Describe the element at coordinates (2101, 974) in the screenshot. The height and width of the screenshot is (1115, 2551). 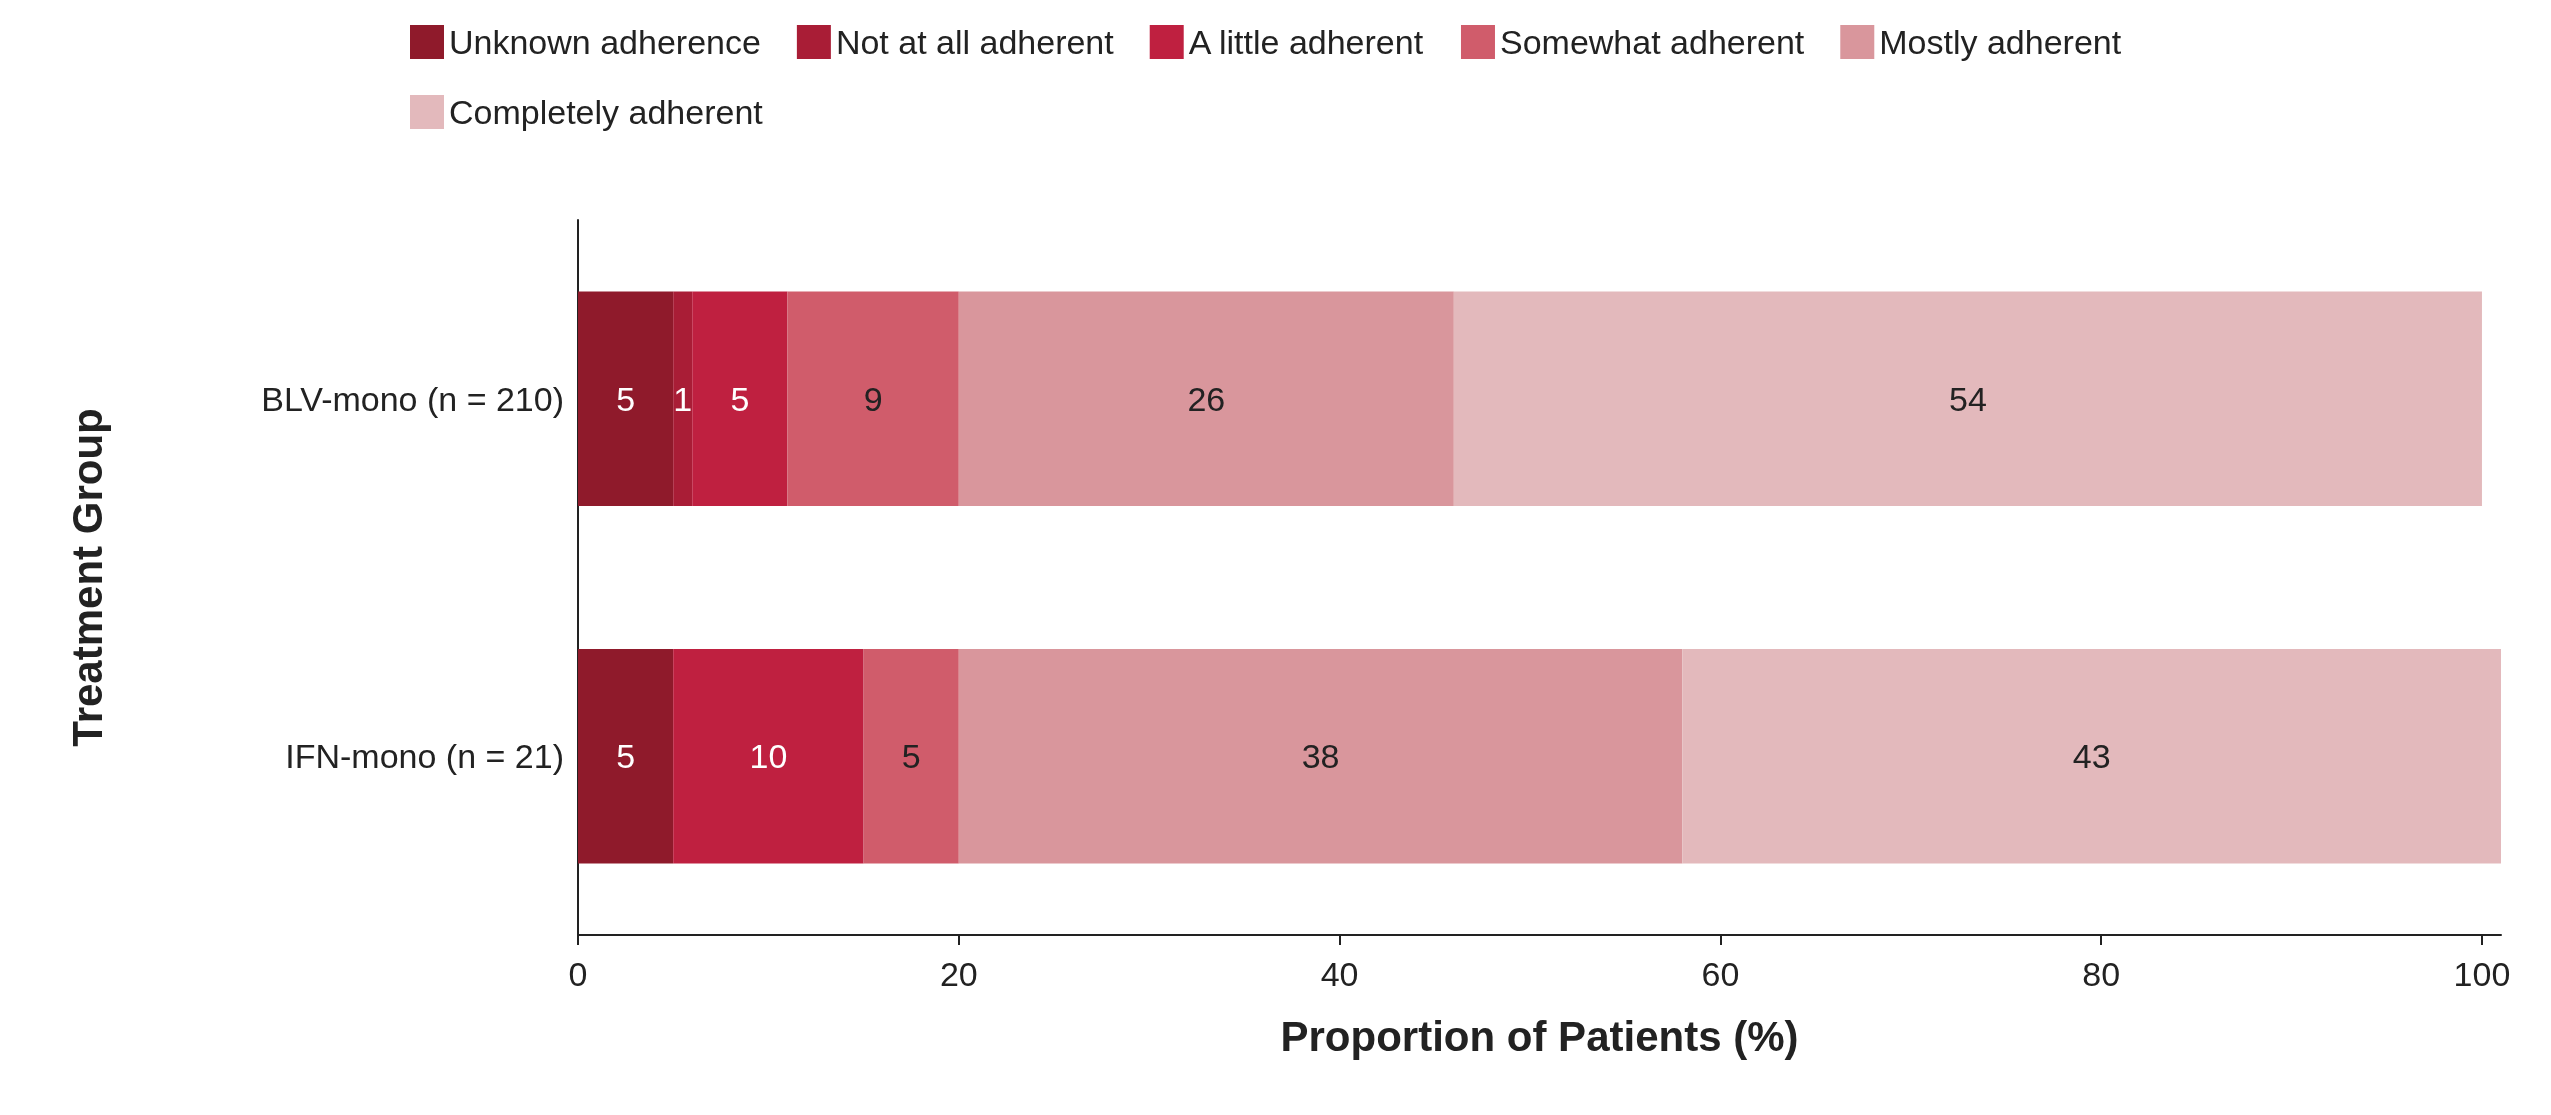
I see `x-tick-label: 80` at that location.